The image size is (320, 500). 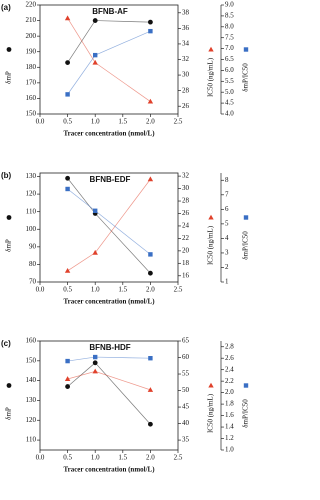 I want to click on y2-tick-label: 24, so click(x=186, y=226).